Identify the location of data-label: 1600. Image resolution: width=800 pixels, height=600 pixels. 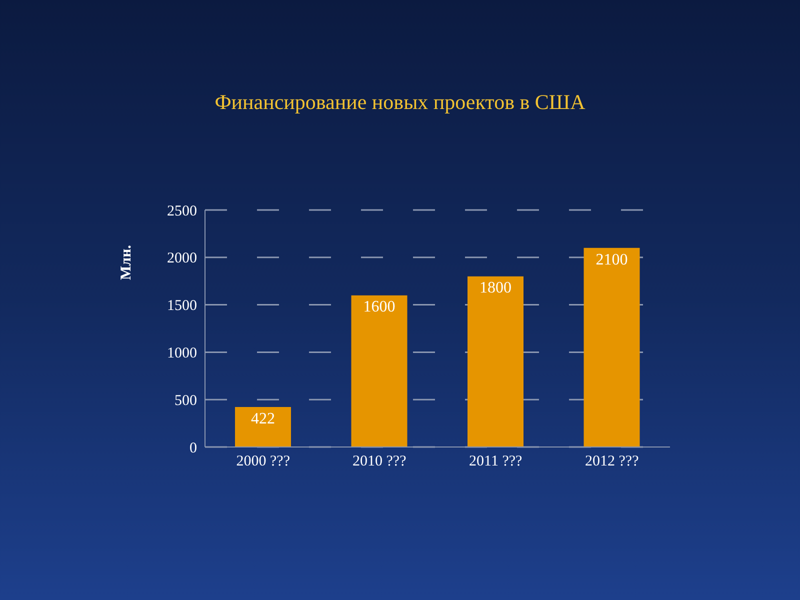
(379, 307).